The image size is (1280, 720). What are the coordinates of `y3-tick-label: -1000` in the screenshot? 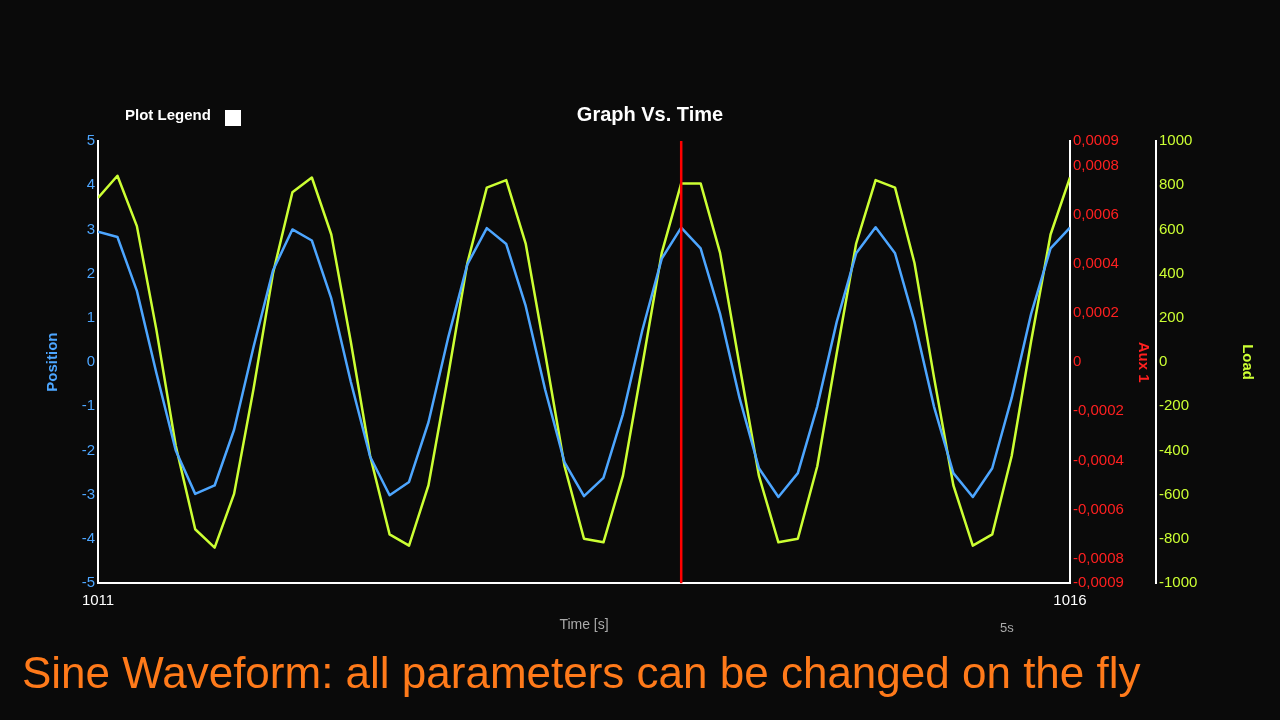 It's located at (1178, 582).